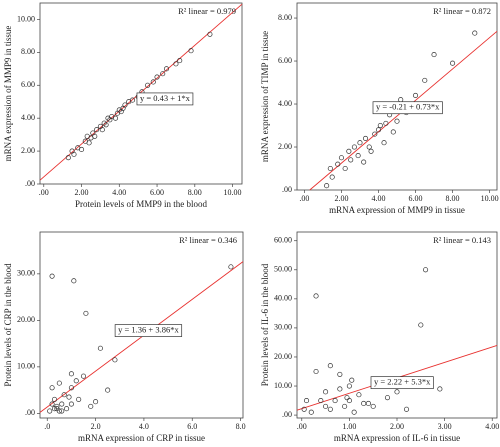  What do you see at coordinates (96, 426) in the screenshot?
I see `x-tick-label: 2.0` at bounding box center [96, 426].